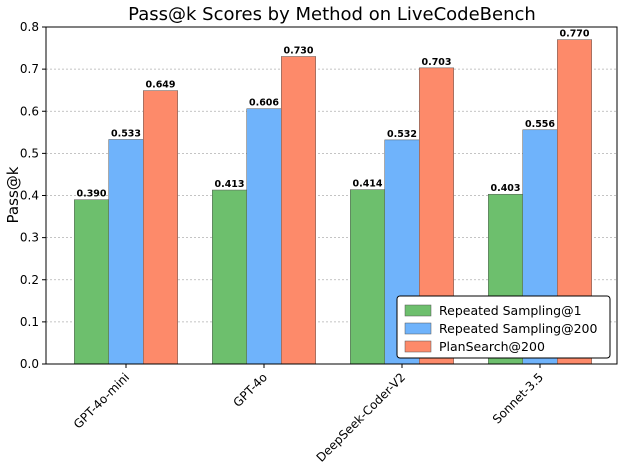 Image resolution: width=623 pixels, height=466 pixels. What do you see at coordinates (505, 188) in the screenshot?
I see `data-label: 0.403` at bounding box center [505, 188].